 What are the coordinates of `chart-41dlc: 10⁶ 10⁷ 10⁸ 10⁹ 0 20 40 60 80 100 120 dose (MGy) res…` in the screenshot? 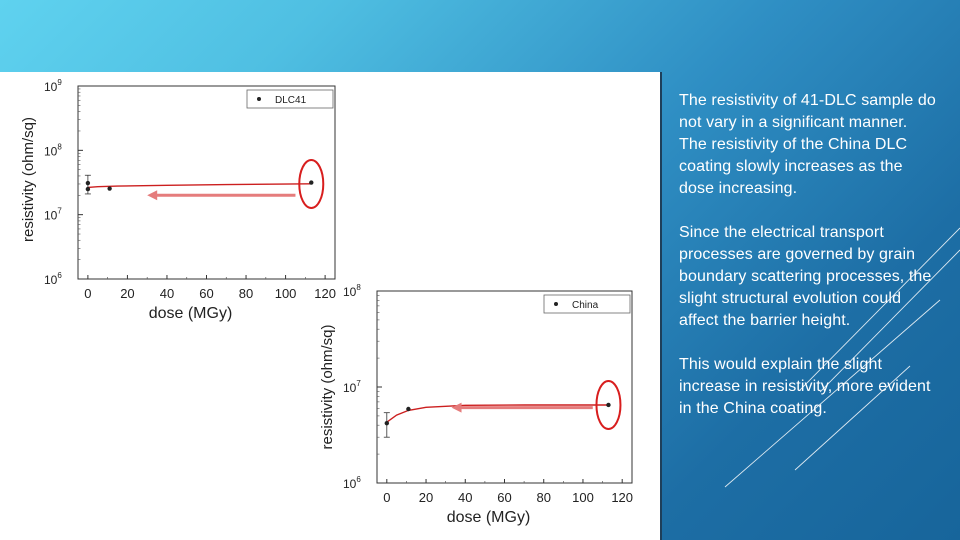 It's located at (178, 200).